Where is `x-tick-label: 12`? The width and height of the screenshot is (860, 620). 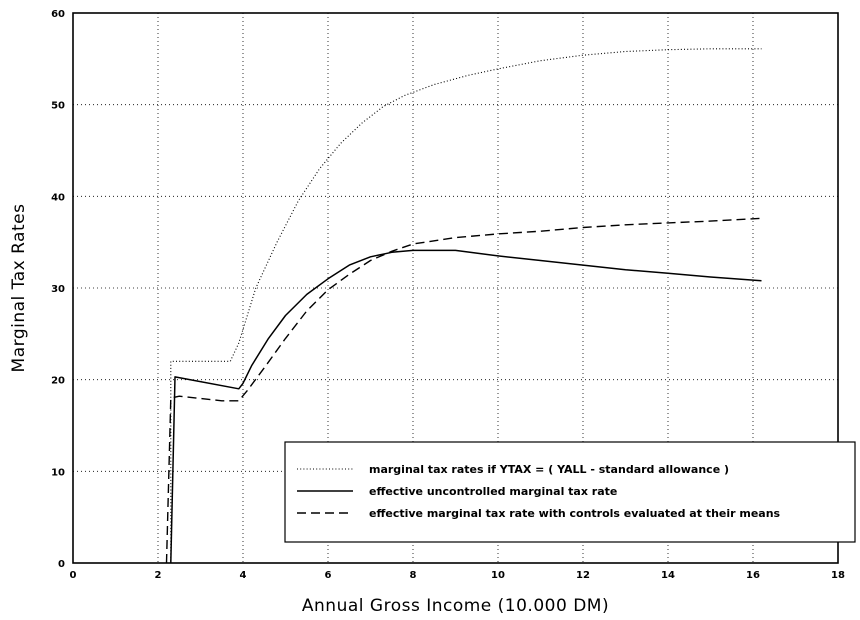 x-tick-label: 12 is located at coordinates (583, 575).